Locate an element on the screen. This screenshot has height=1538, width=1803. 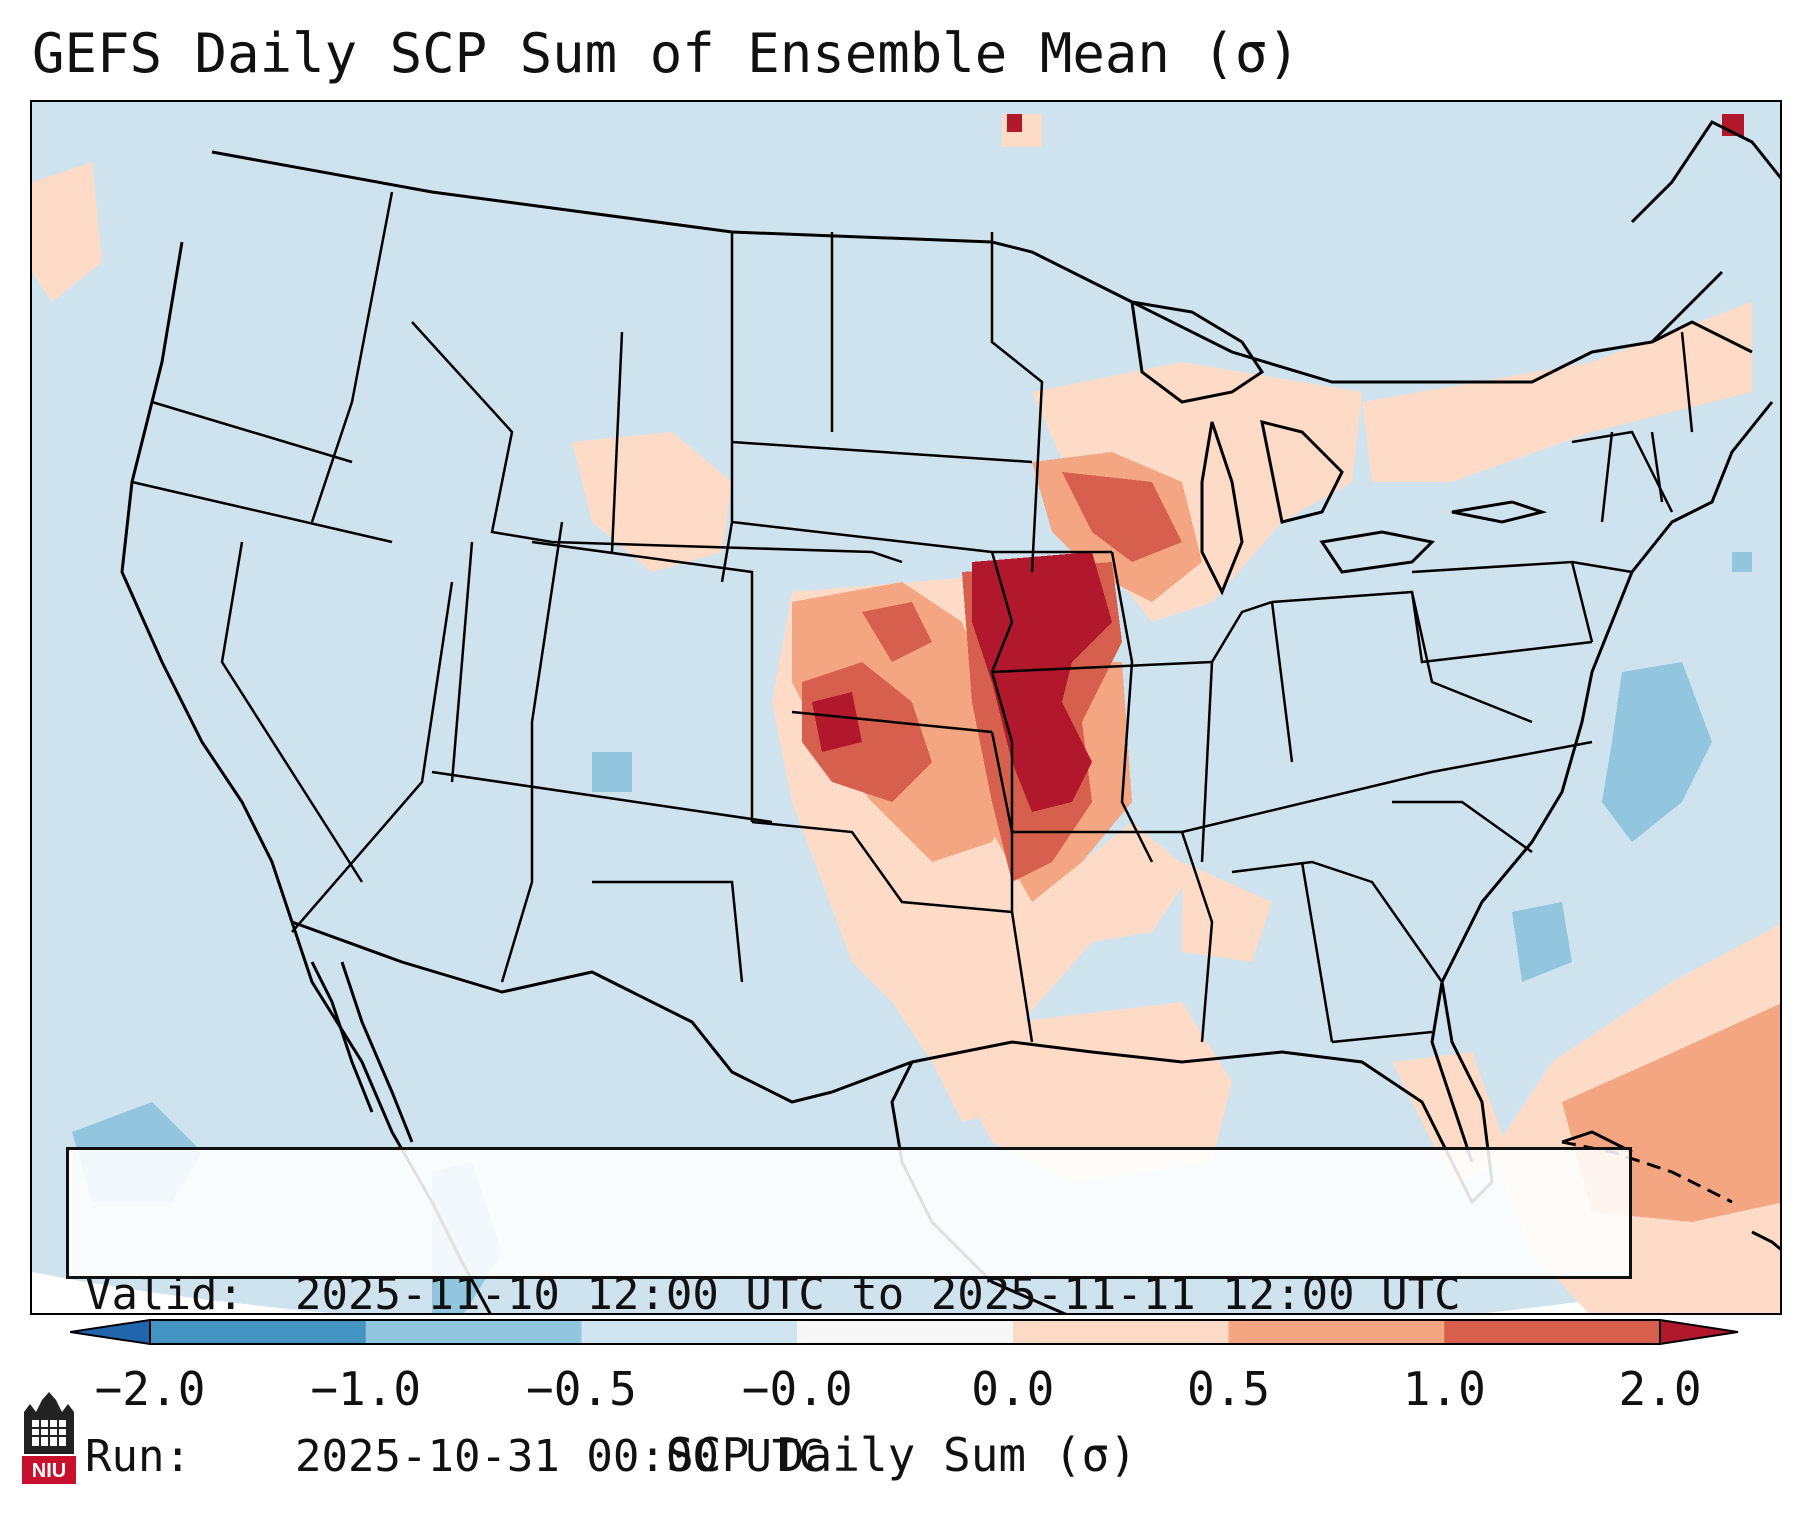
colorbar-outline is located at coordinates (905, 1332).